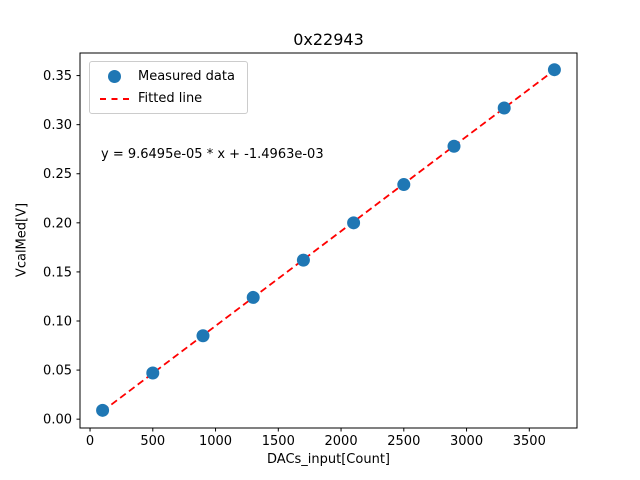 Image resolution: width=640 pixels, height=480 pixels. I want to click on y-tick-label: 0.15, so click(57, 272).